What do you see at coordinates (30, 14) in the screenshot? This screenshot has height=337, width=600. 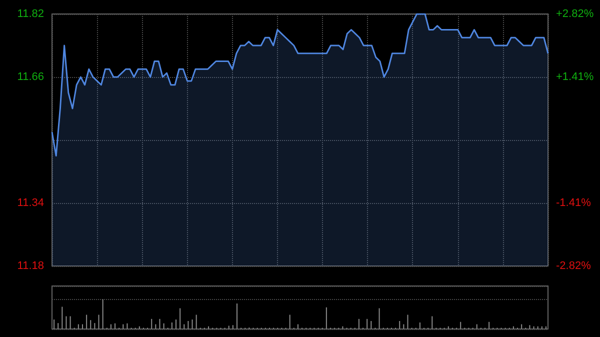 I see `y-tick-label: 11.82` at bounding box center [30, 14].